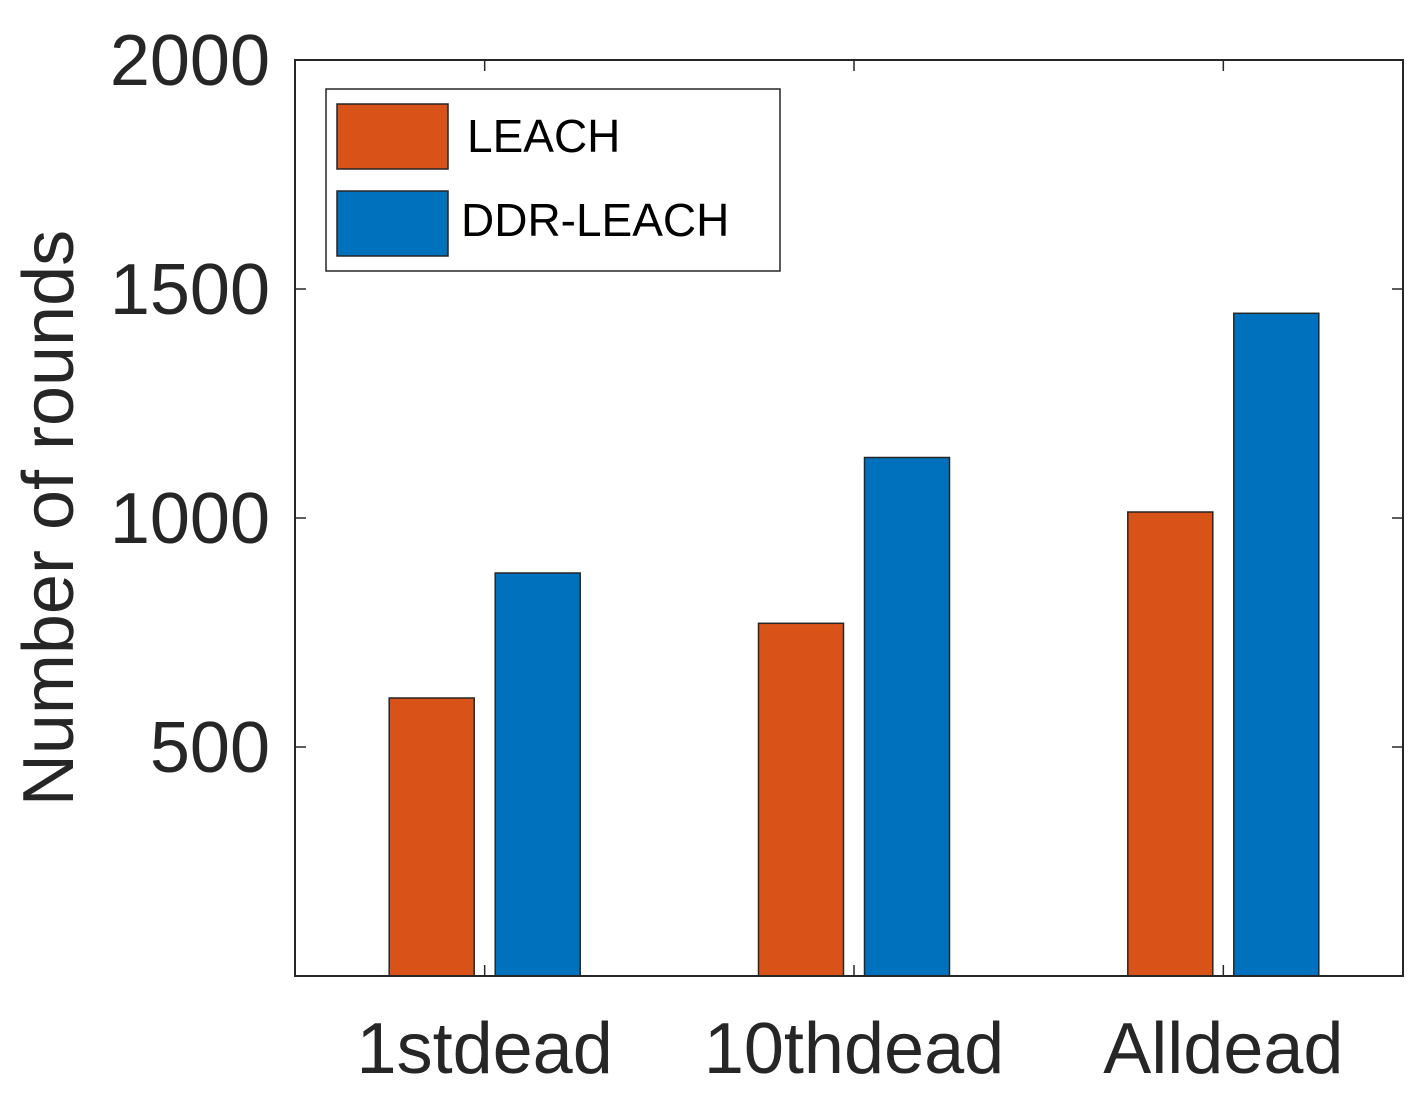 The height and width of the screenshot is (1097, 1422). What do you see at coordinates (190, 61) in the screenshot?
I see `y-tick-label-2000: 2000` at bounding box center [190, 61].